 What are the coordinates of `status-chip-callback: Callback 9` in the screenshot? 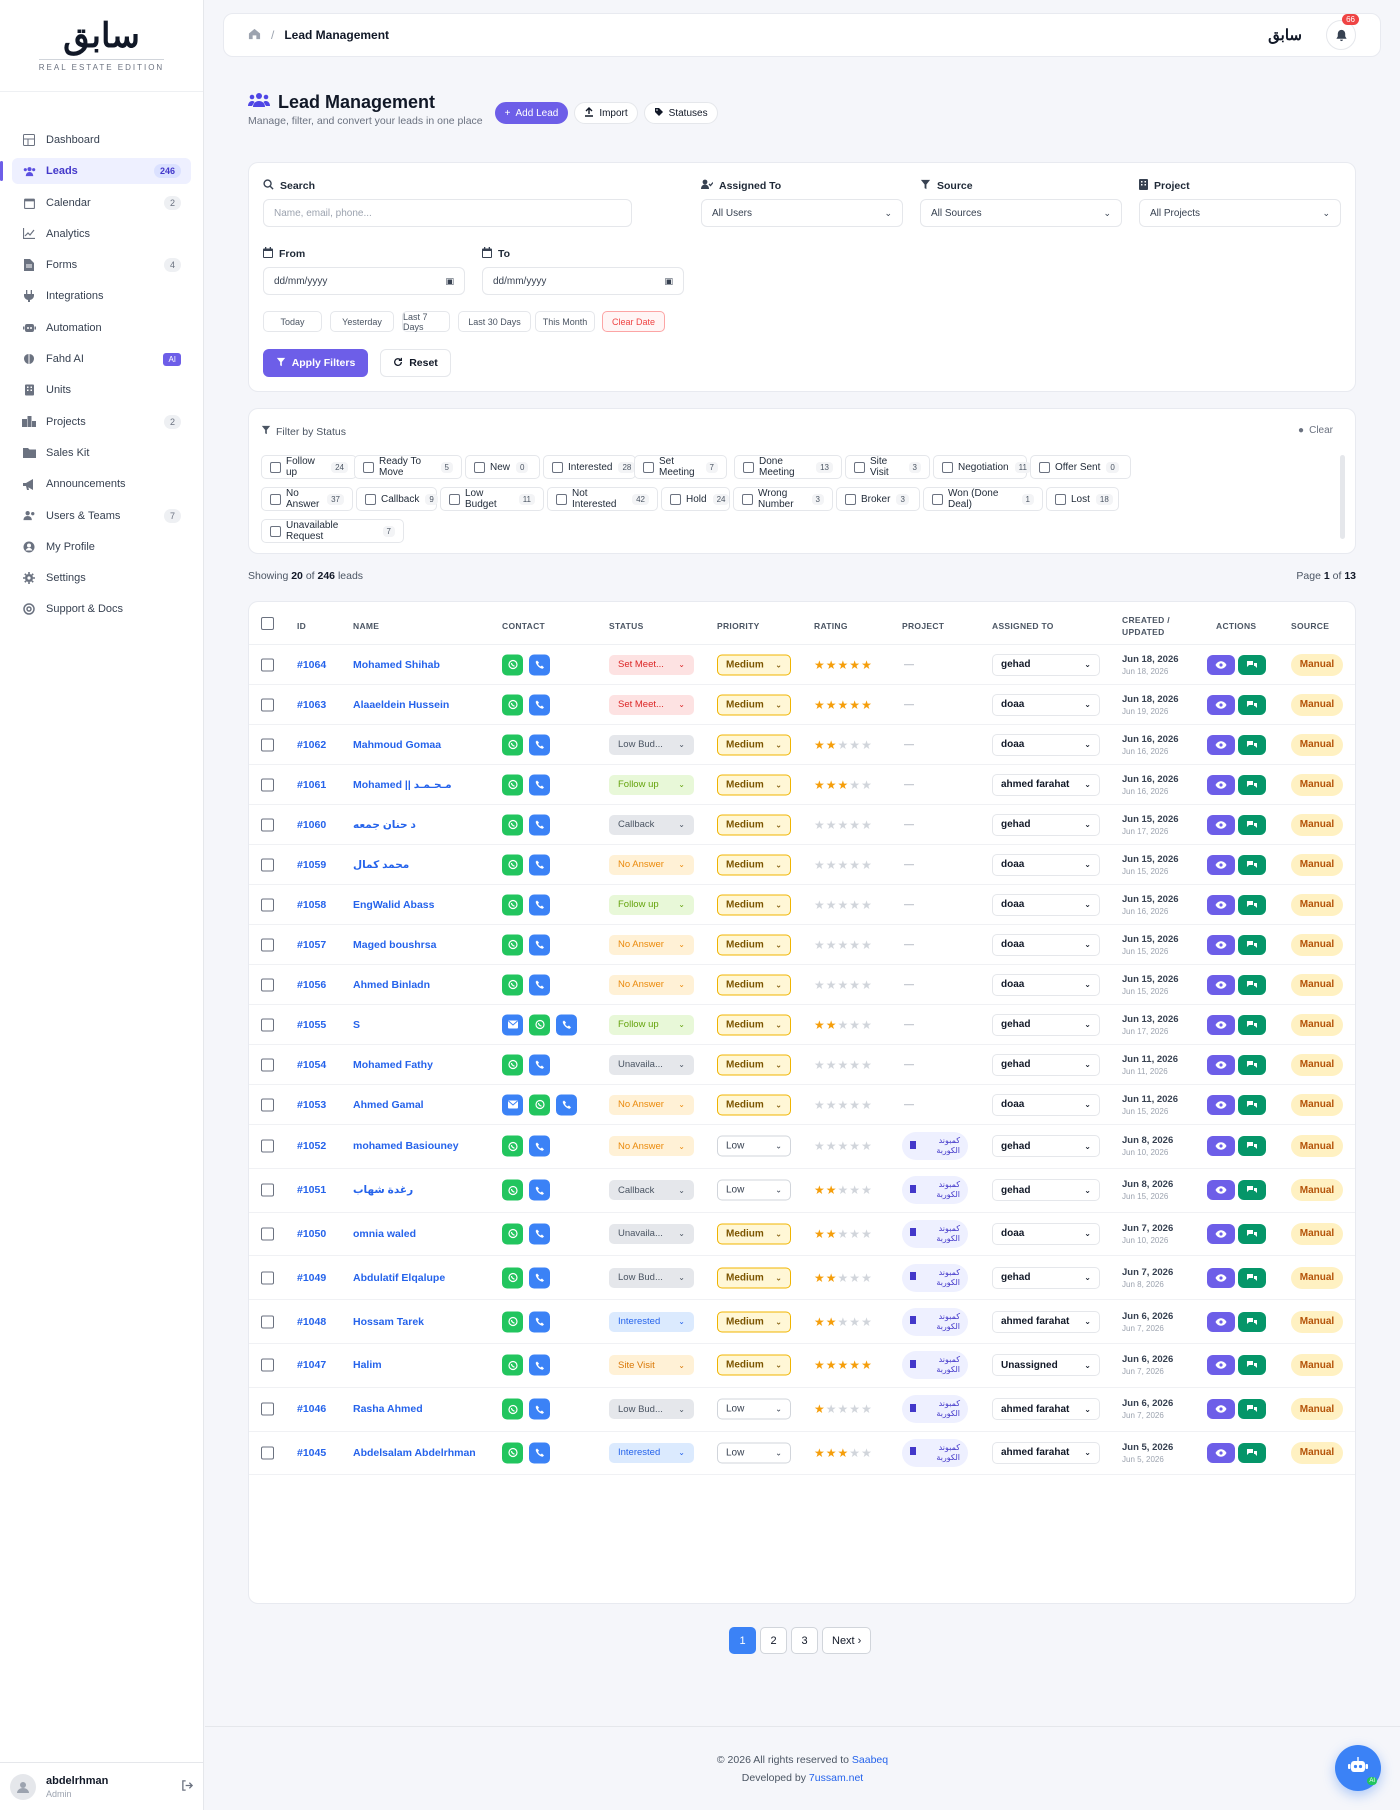 It's located at (397, 499).